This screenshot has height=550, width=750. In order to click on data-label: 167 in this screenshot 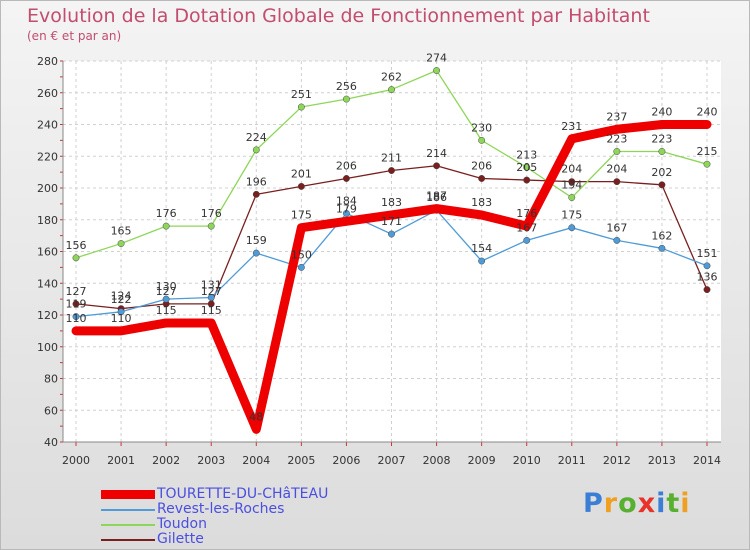, I will do `click(616, 227)`.